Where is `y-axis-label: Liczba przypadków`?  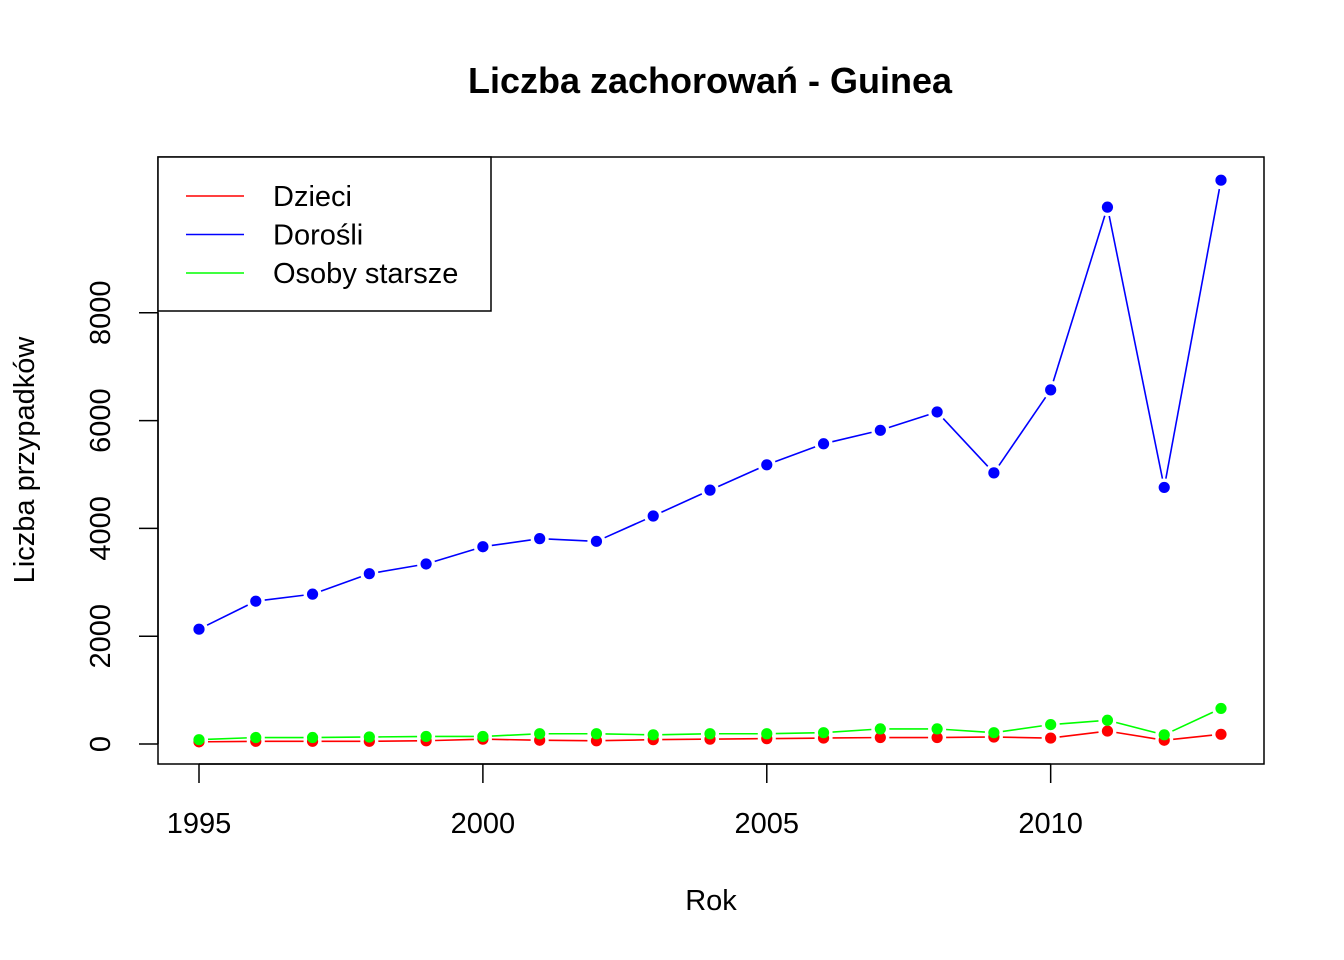
y-axis-label: Liczba przypadków is located at coordinates (25, 460).